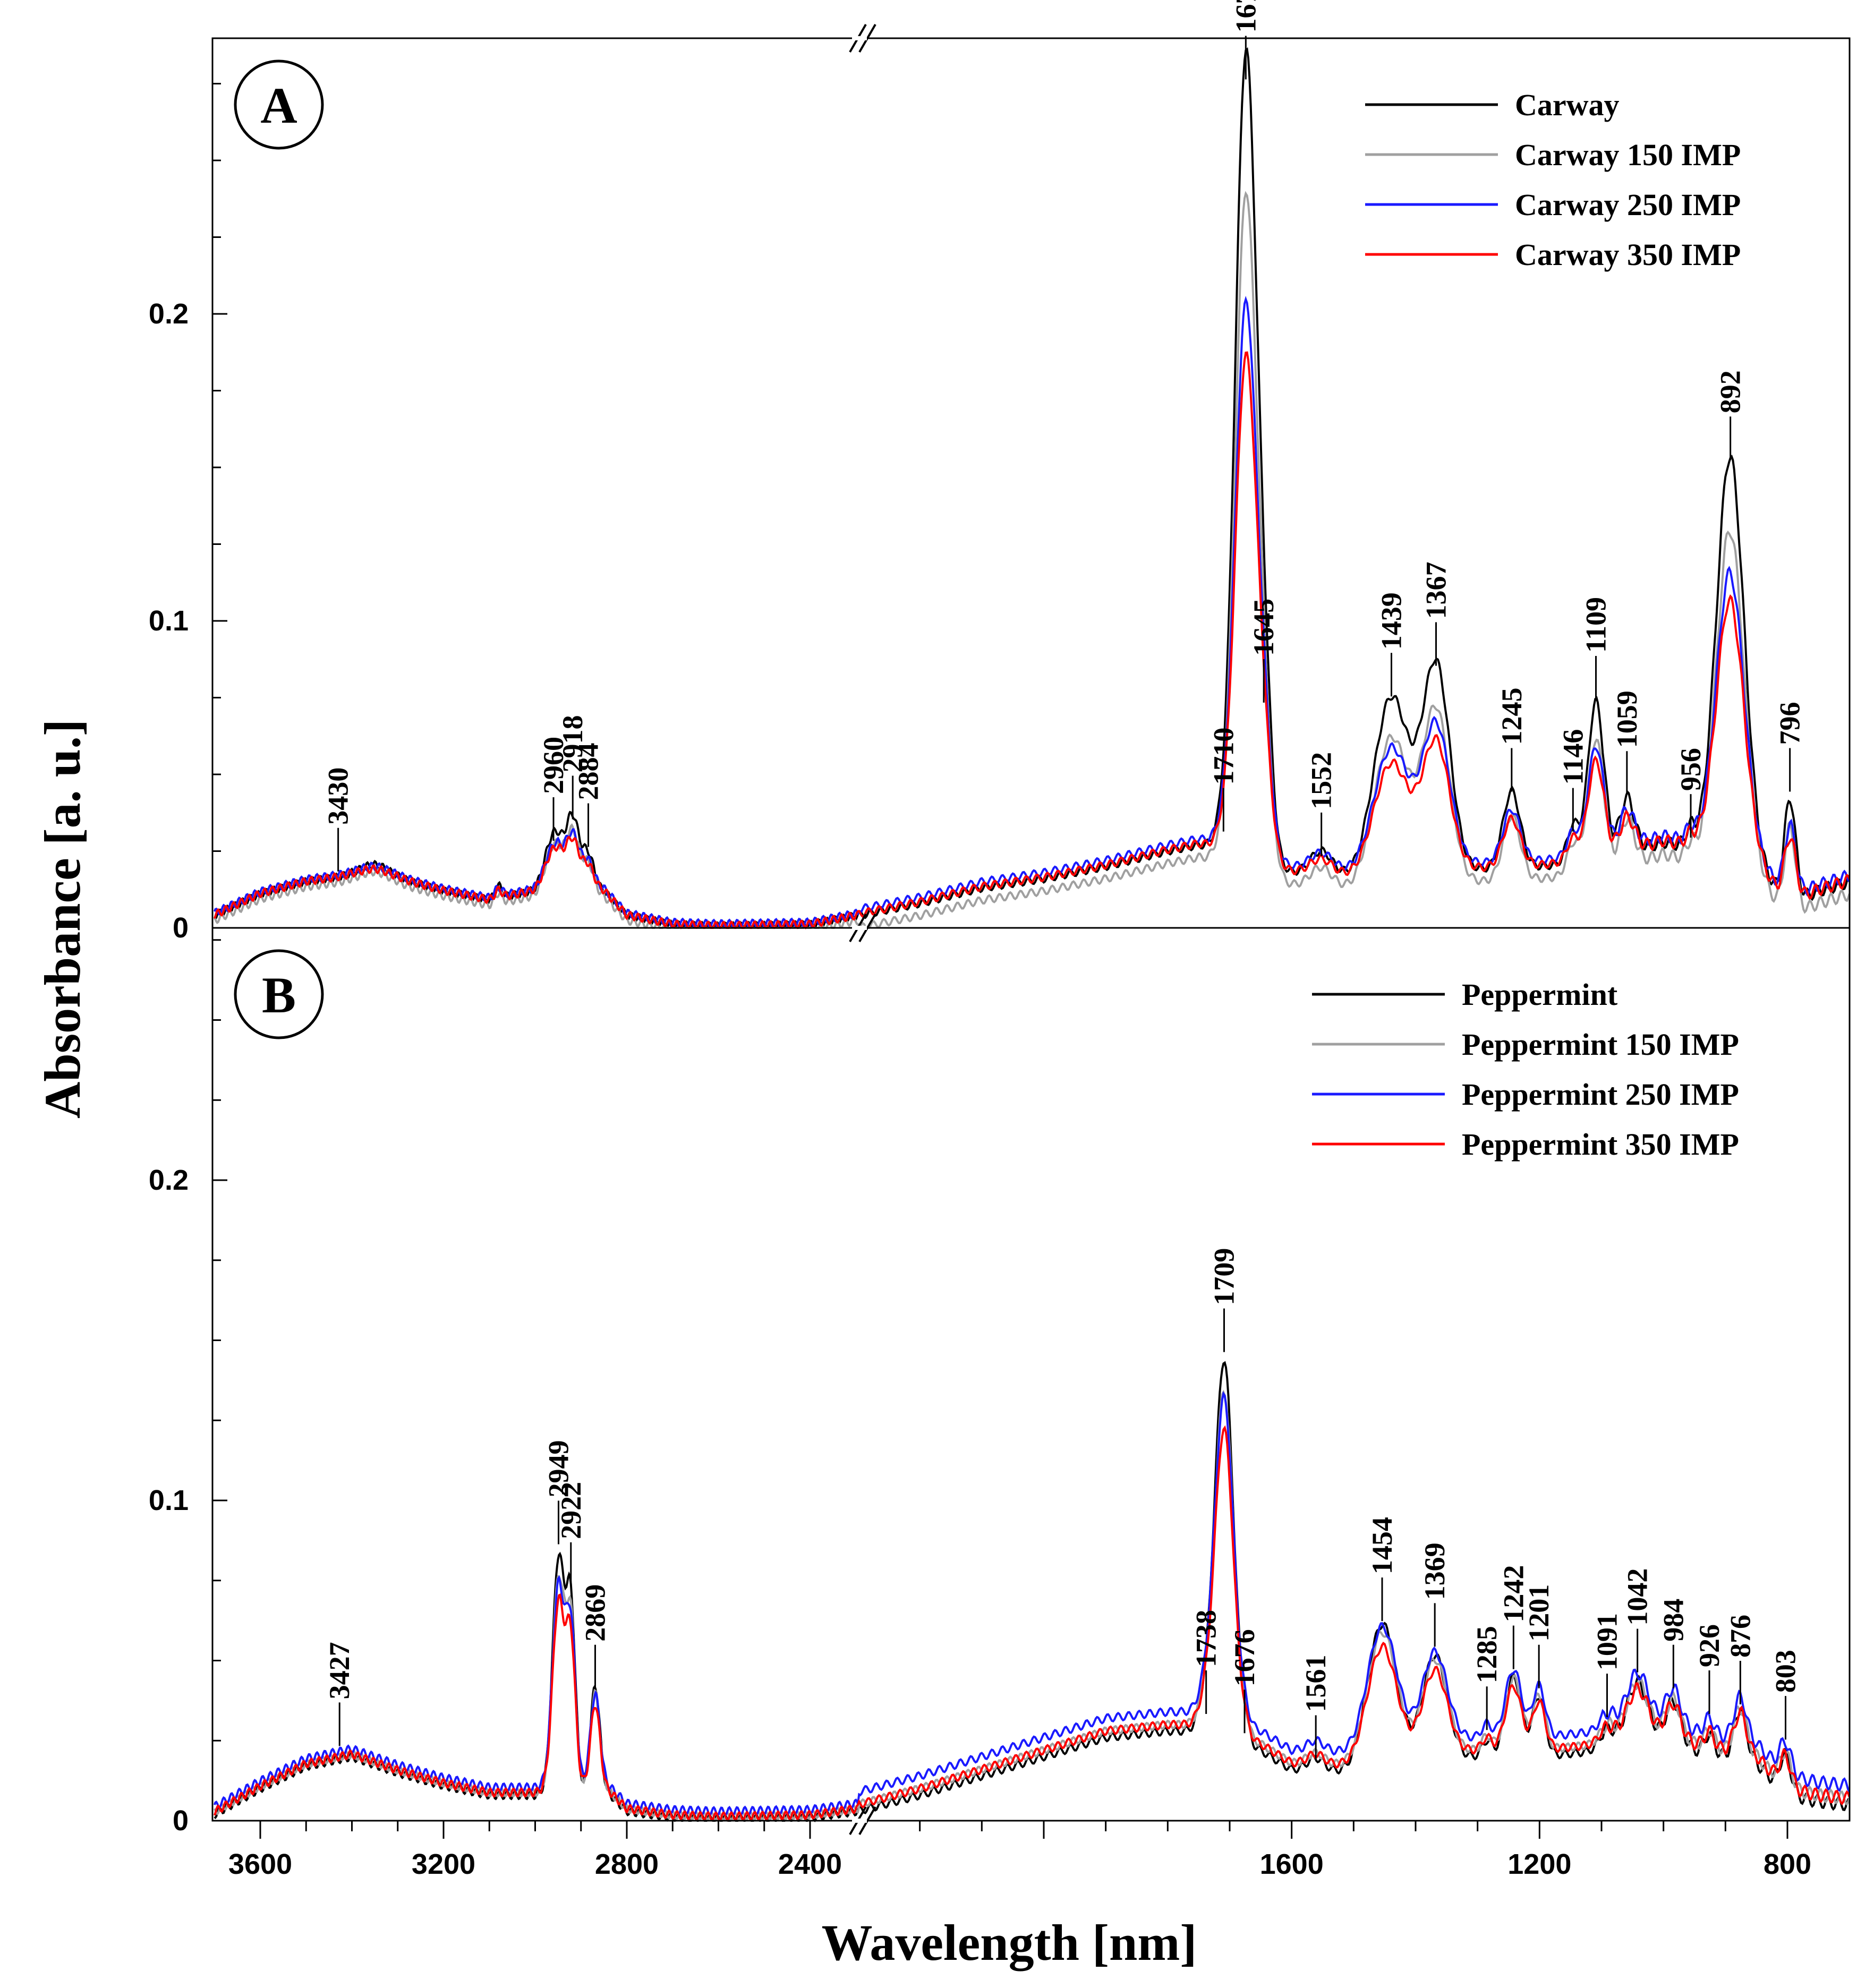  Describe the element at coordinates (595, 1613) in the screenshot. I see `peak-label-b-2869: 2869` at that location.